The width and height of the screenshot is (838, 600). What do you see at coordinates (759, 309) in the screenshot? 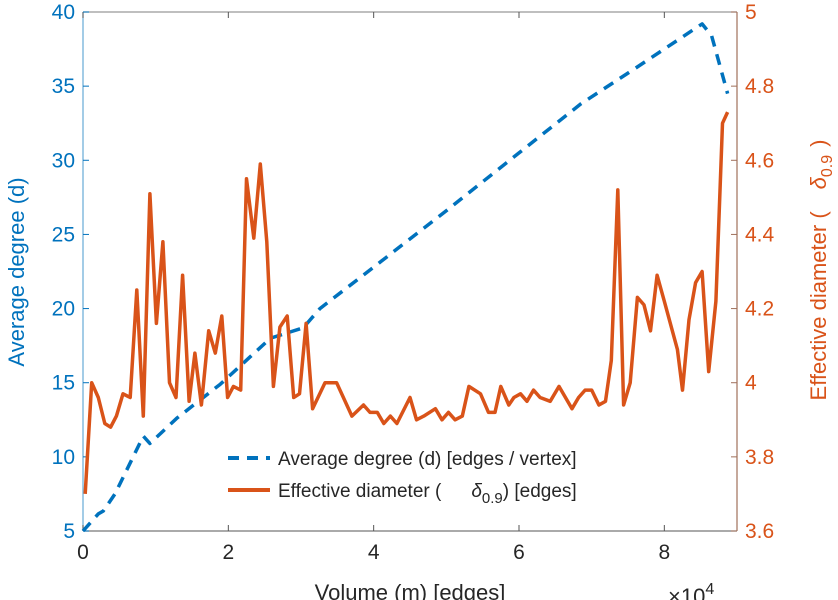
I see `right-y-tick-label: 4.2` at bounding box center [759, 309].